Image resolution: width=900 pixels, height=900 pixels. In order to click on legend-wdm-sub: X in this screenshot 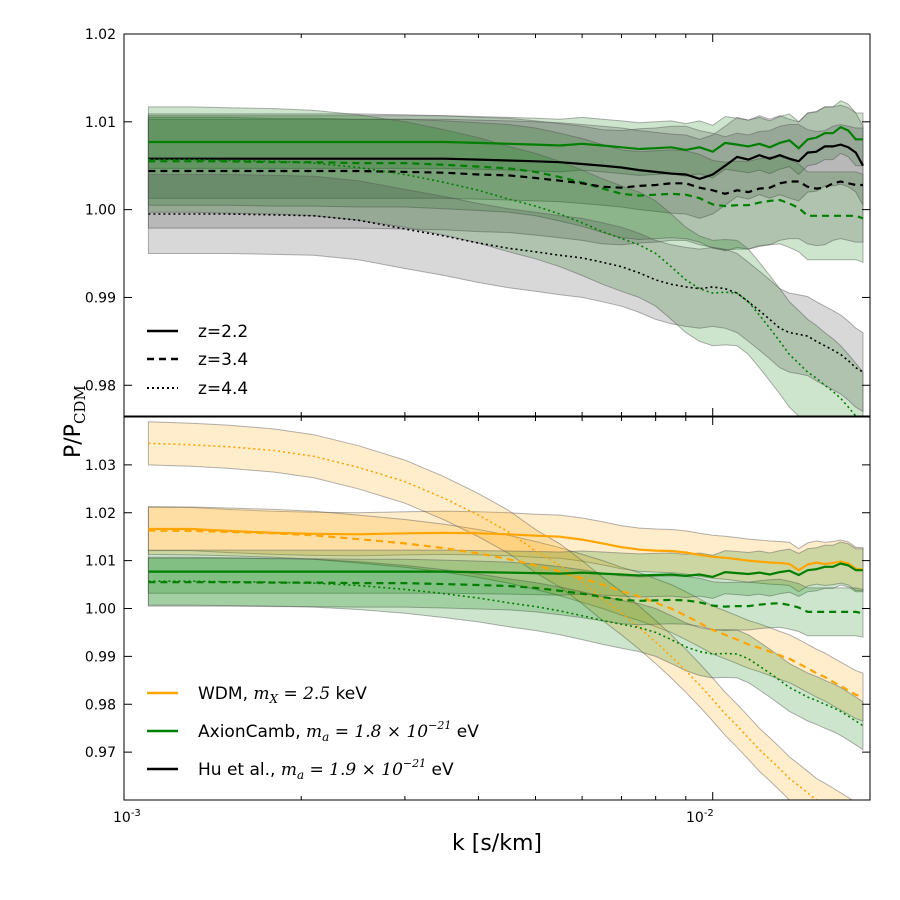, I will do `click(274, 699)`.